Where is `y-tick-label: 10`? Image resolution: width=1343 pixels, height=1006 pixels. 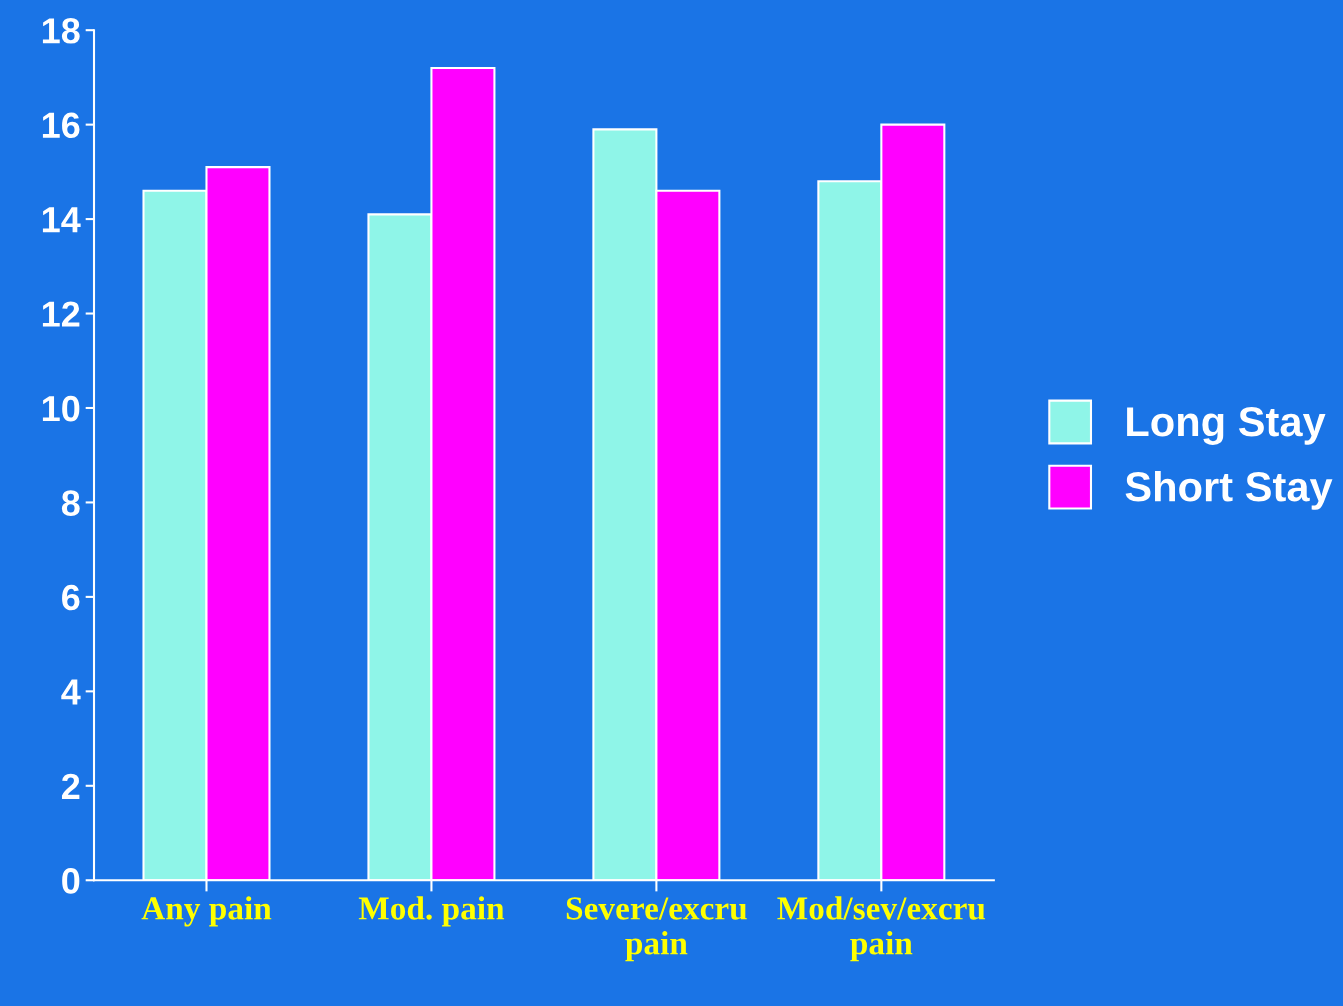
y-tick-label: 10 is located at coordinates (61, 408).